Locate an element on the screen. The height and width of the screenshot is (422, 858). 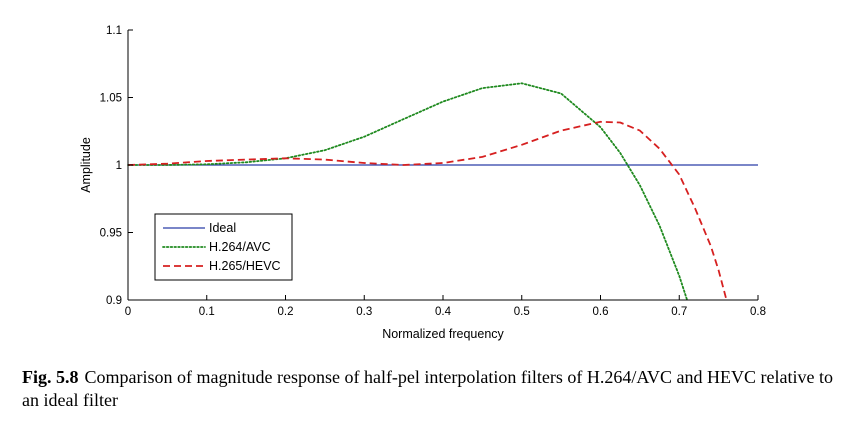
y-tick-label: 1 is located at coordinates (119, 166).